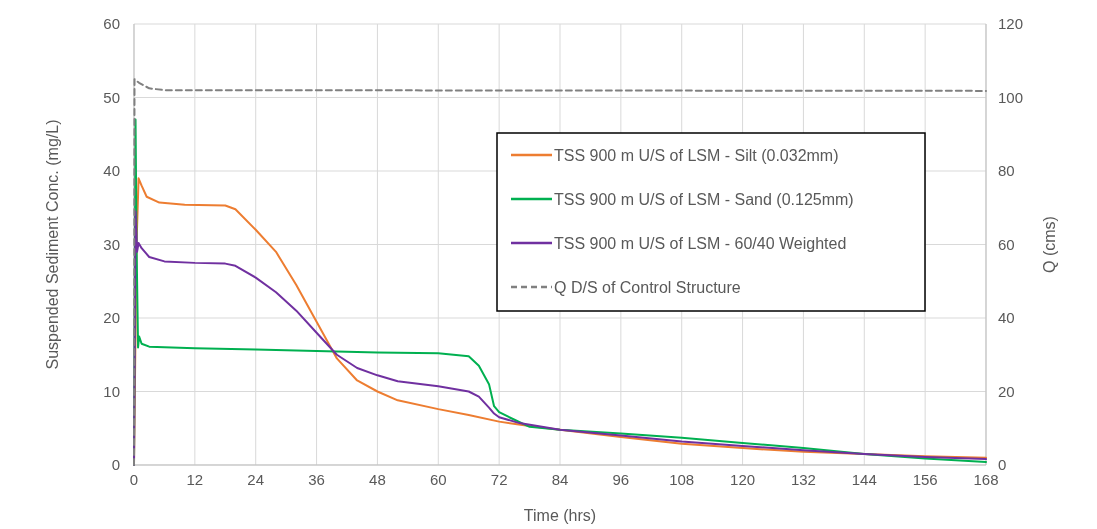 Image resolution: width=1097 pixels, height=529 pixels. I want to click on x-axis-title: Time (hrs), so click(560, 515).